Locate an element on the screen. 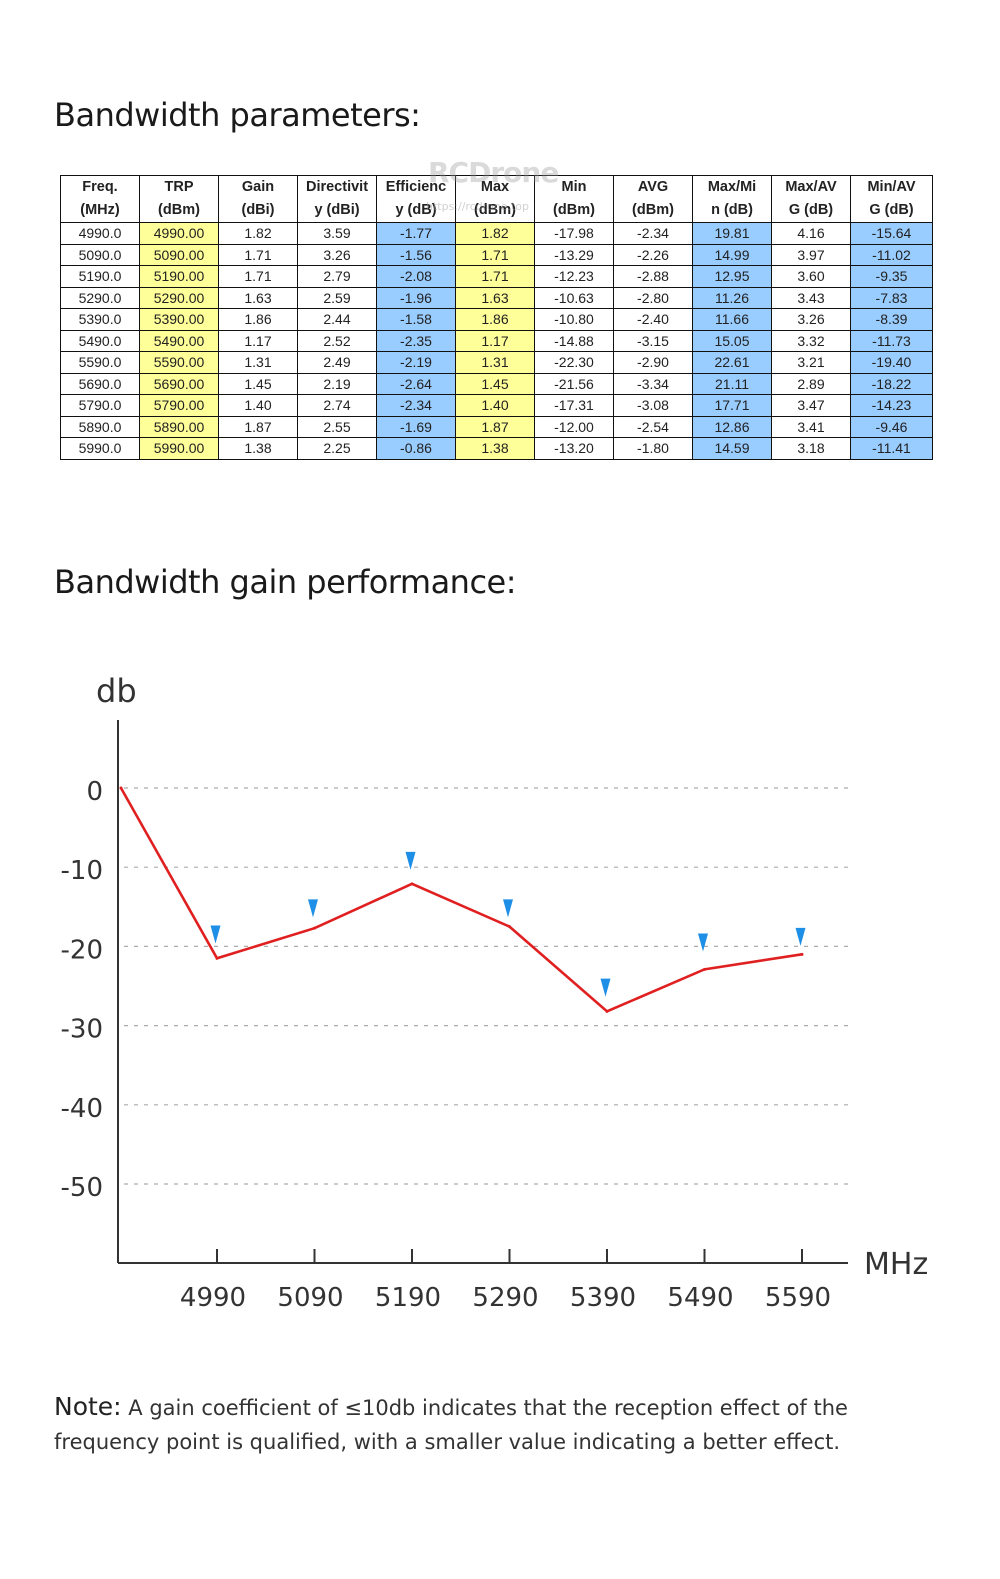 The image size is (1000, 1579). table-cell: 3.43 is located at coordinates (811, 297).